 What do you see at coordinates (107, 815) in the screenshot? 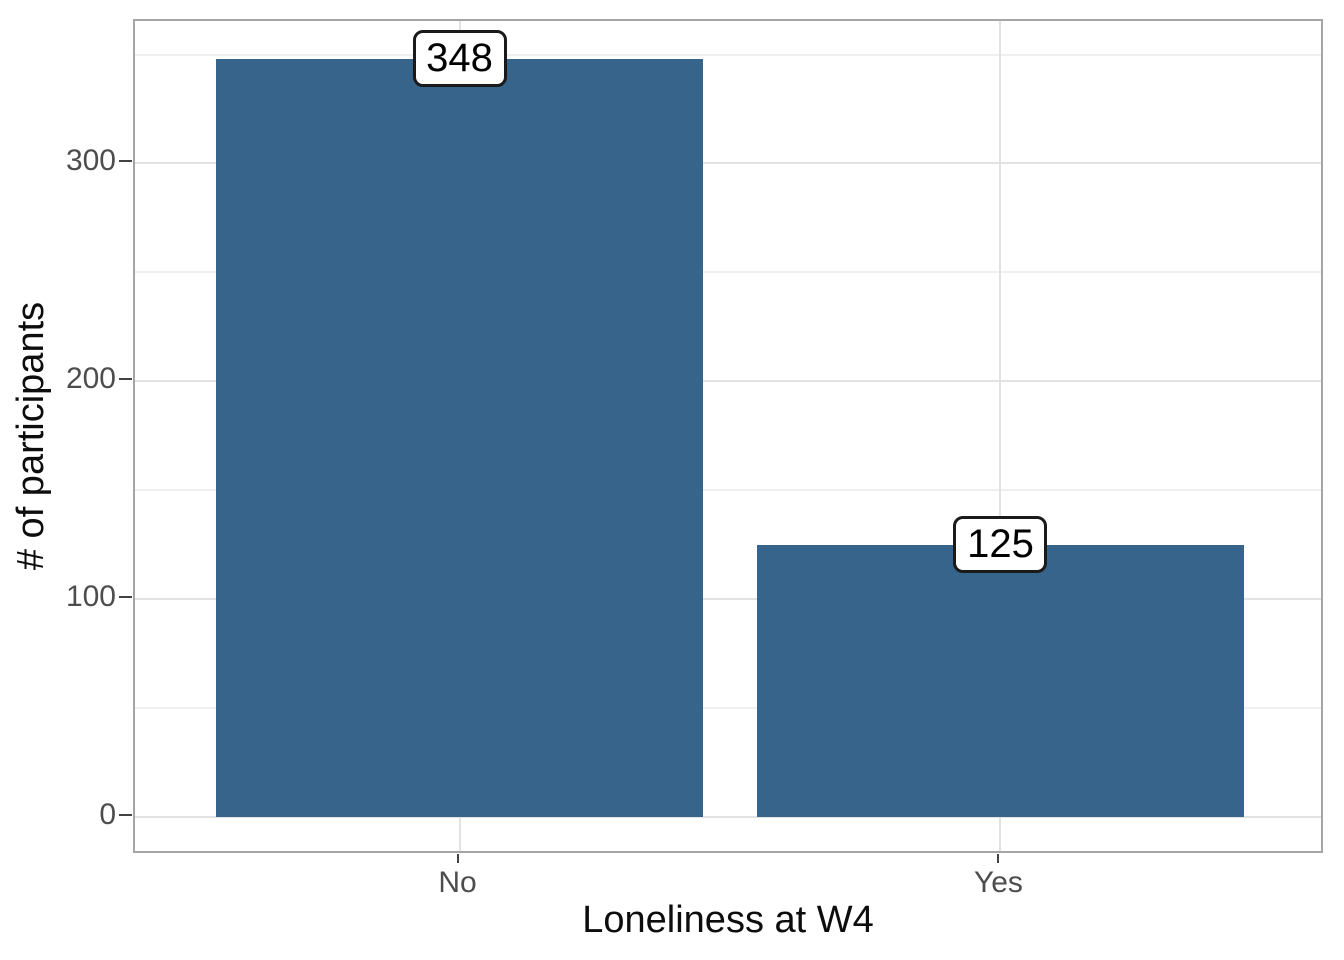
I see `y-tick-label: 0` at bounding box center [107, 815].